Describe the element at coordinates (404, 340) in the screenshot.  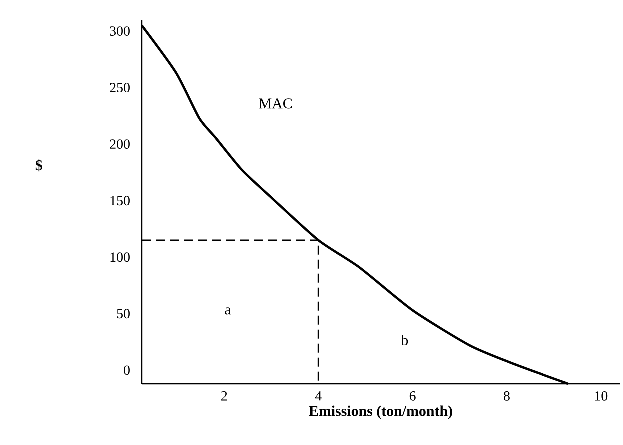
I see `annotation: b` at that location.